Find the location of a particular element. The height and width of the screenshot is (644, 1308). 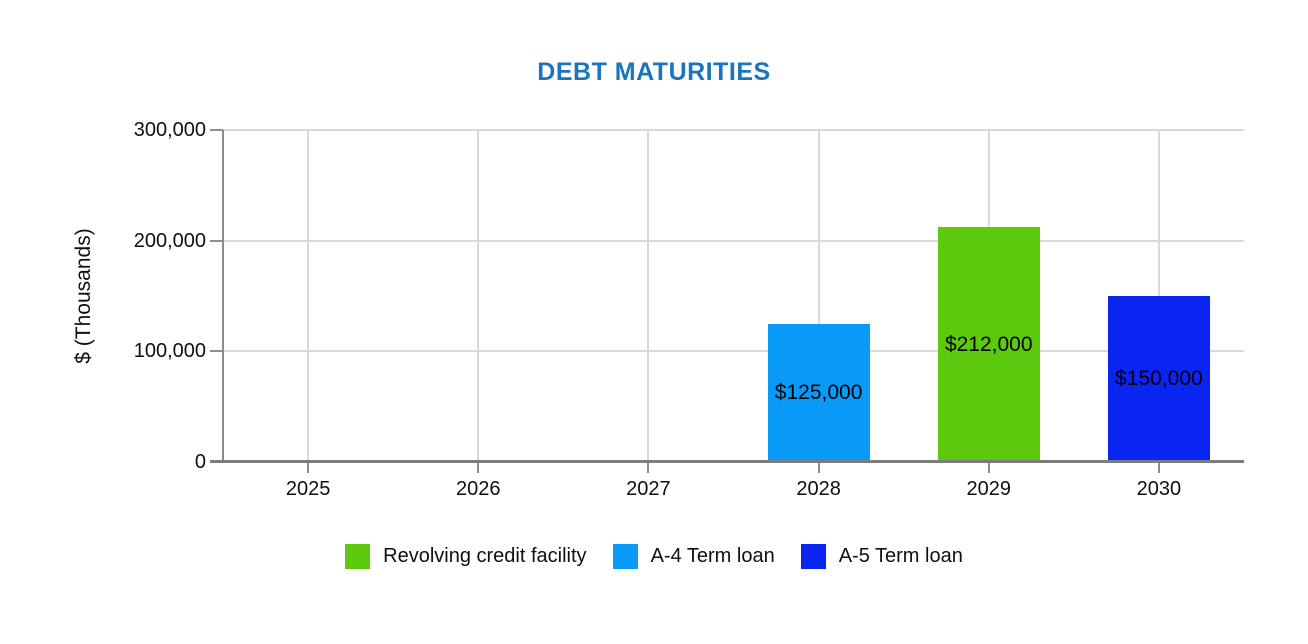

legend-label: Revolving credit facility is located at coordinates (485, 556).